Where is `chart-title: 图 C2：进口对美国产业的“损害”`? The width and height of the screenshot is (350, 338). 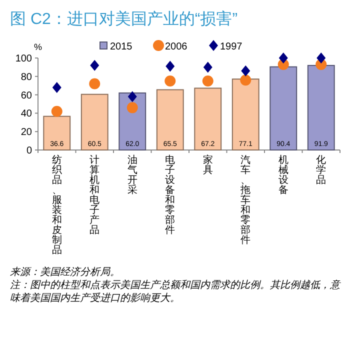
chart-title: 图 C2：进口对美国产业的“损害” is located at coordinates (124, 19).